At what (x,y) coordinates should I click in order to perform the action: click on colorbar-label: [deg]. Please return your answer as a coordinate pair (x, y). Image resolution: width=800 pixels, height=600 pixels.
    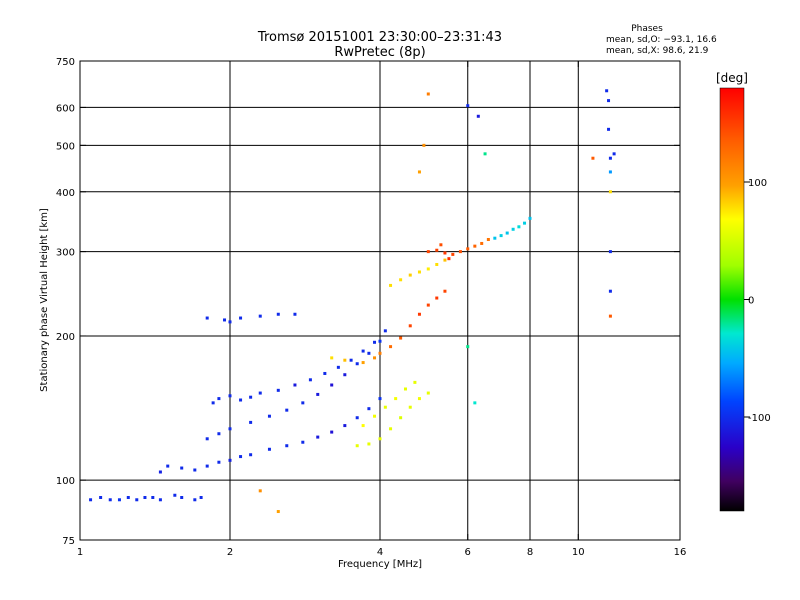
    Looking at the image, I should click on (732, 78).